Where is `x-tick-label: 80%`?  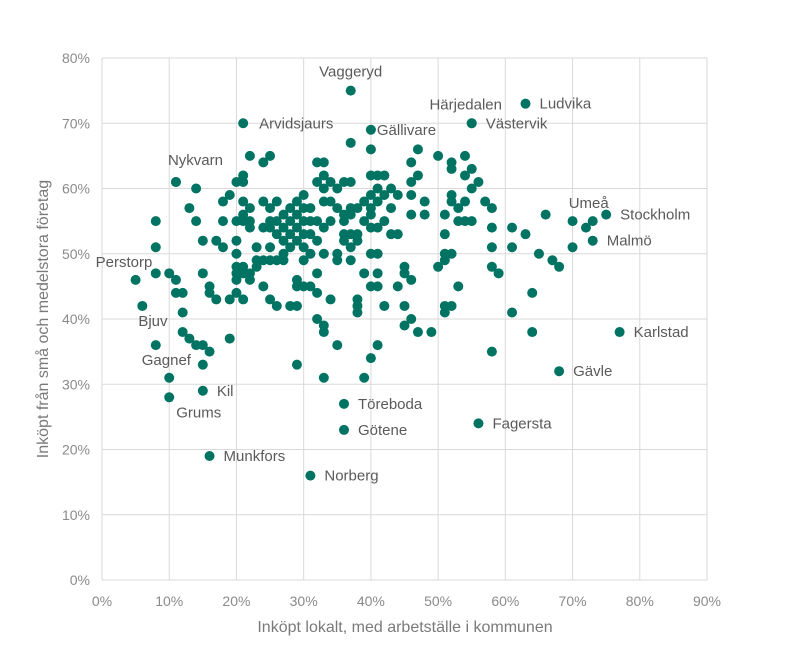
x-tick-label: 80% is located at coordinates (640, 601).